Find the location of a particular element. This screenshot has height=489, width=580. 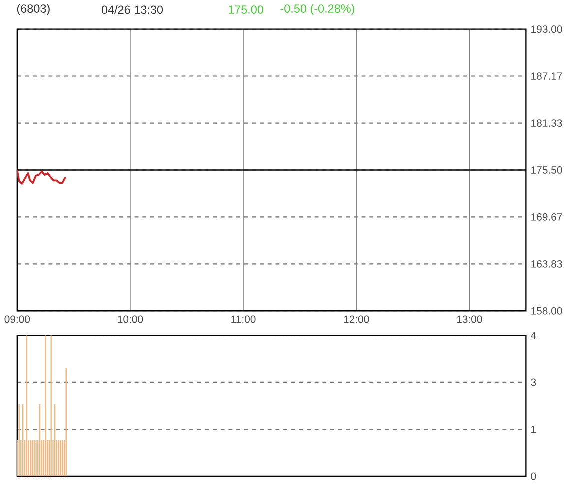

x-tick-label: 10:00 is located at coordinates (131, 320).